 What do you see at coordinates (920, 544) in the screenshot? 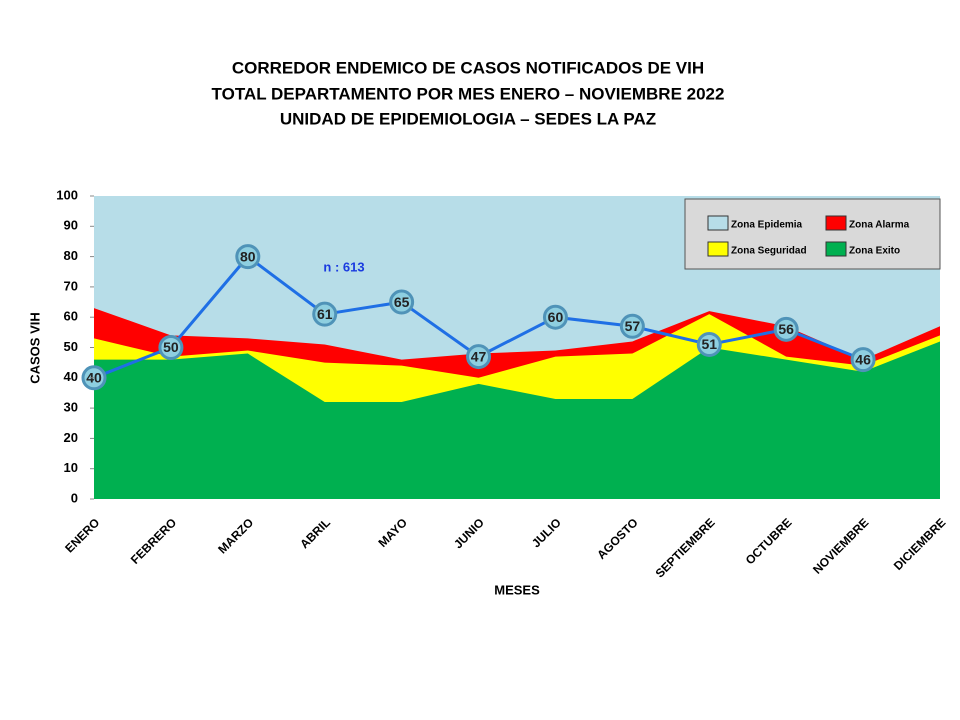
I see `x-tick-label: DICIEMBRE` at bounding box center [920, 544].